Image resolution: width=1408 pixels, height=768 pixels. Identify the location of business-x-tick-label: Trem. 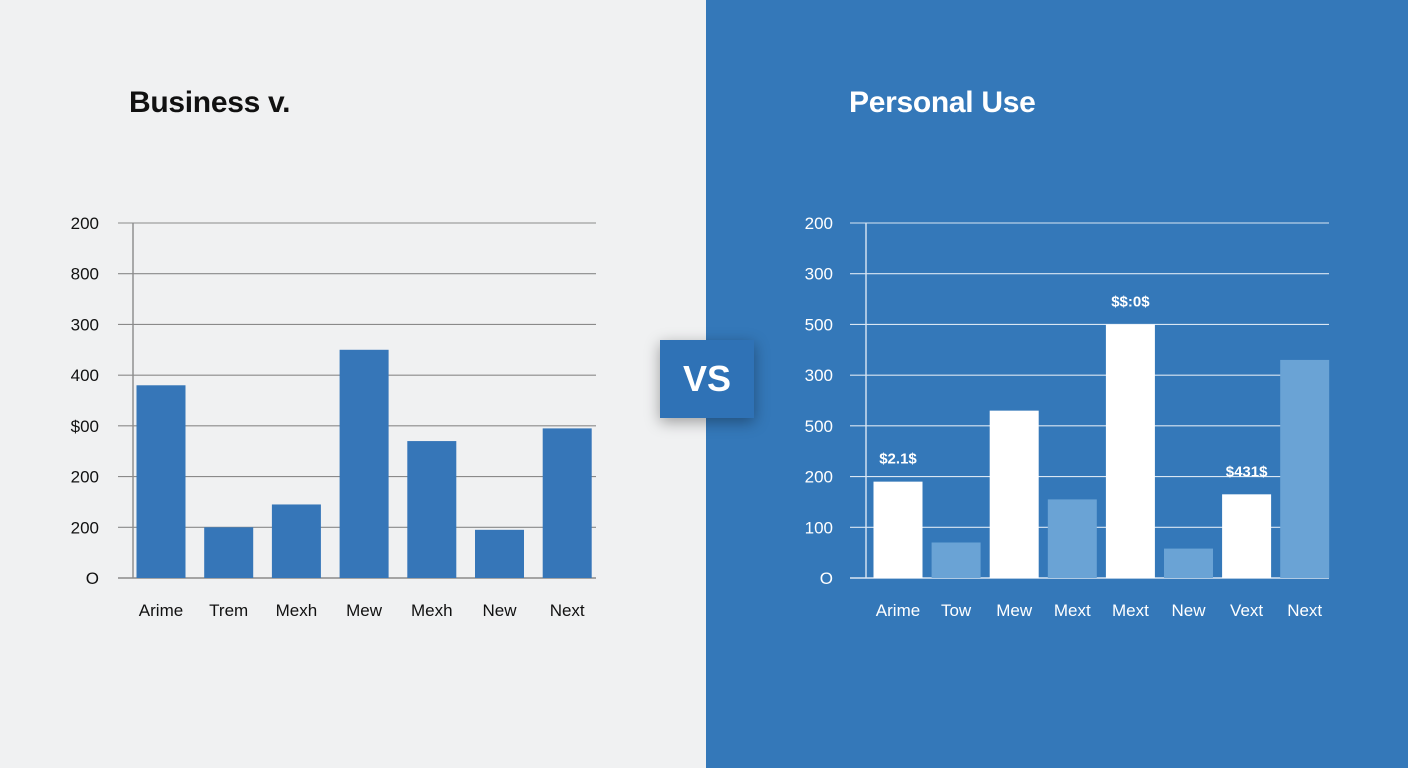
(228, 610).